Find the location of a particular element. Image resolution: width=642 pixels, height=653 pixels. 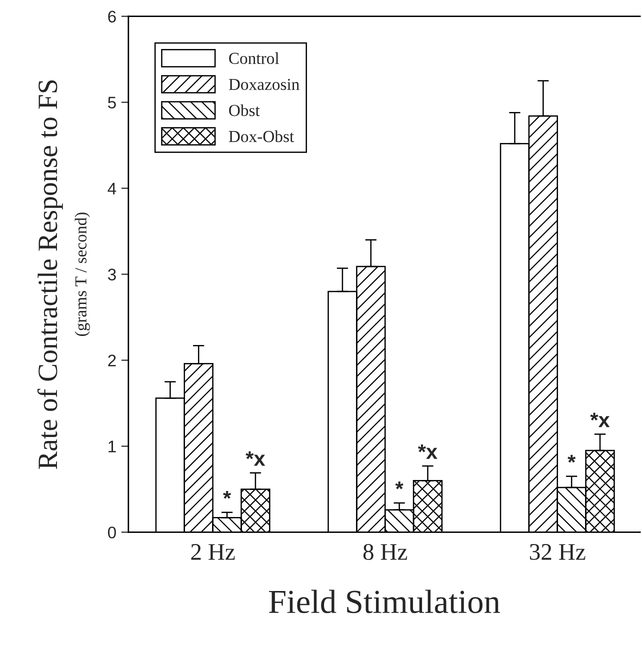

x-tick-label: 8 Hz is located at coordinates (385, 552).